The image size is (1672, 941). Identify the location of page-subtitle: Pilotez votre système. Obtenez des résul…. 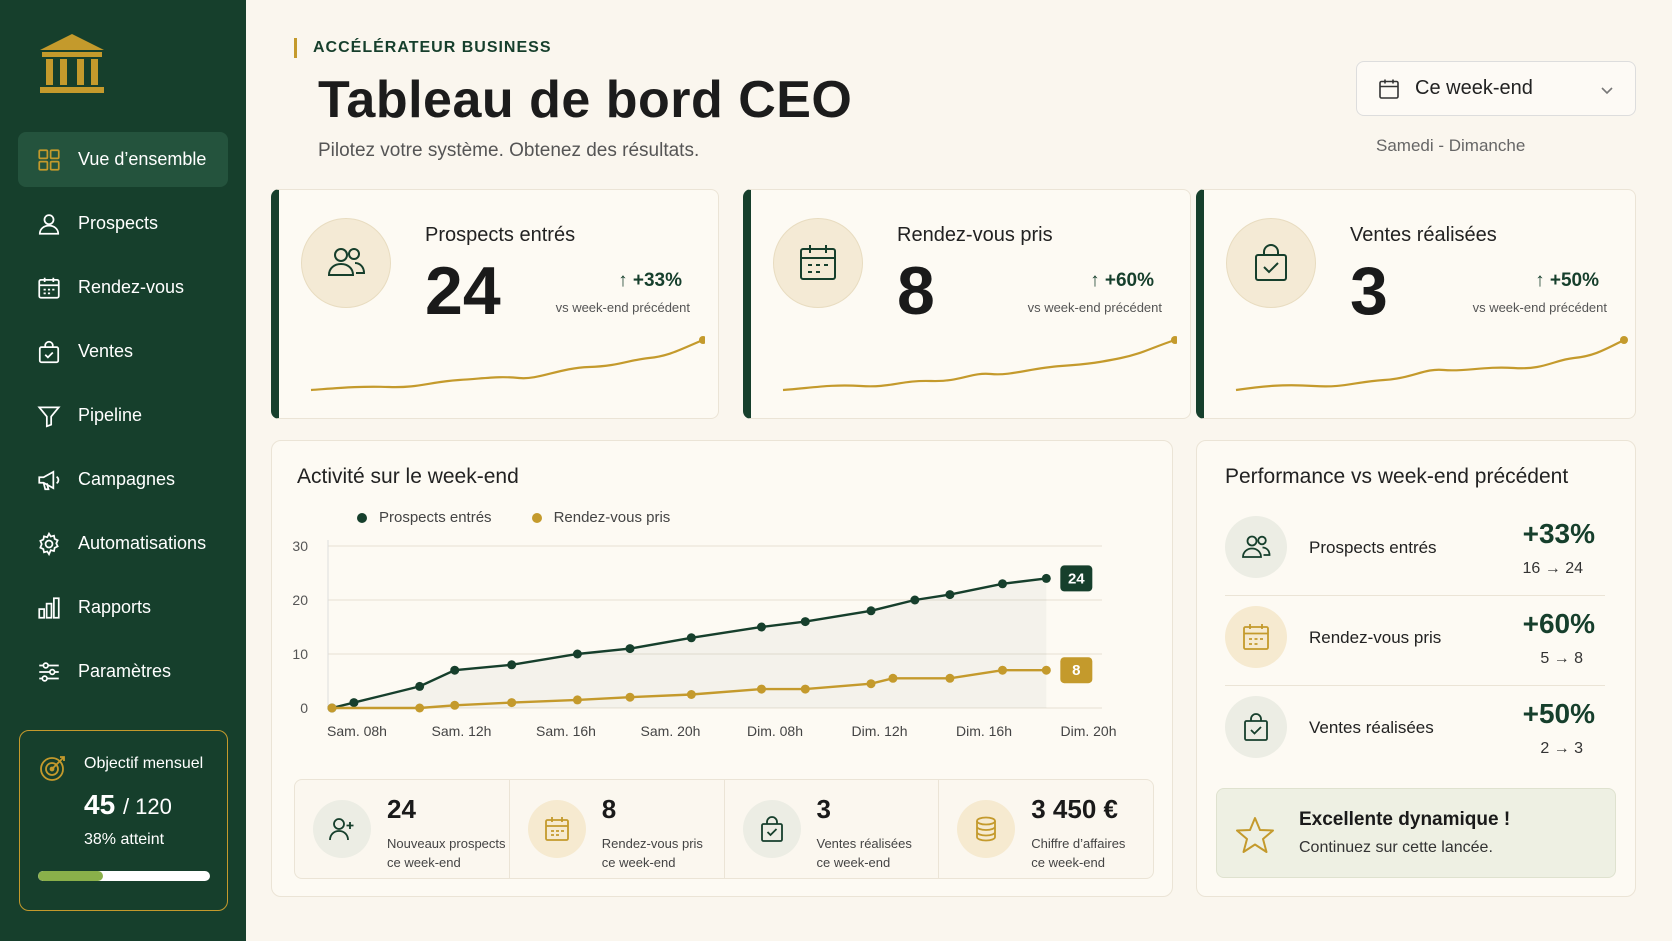
(509, 150).